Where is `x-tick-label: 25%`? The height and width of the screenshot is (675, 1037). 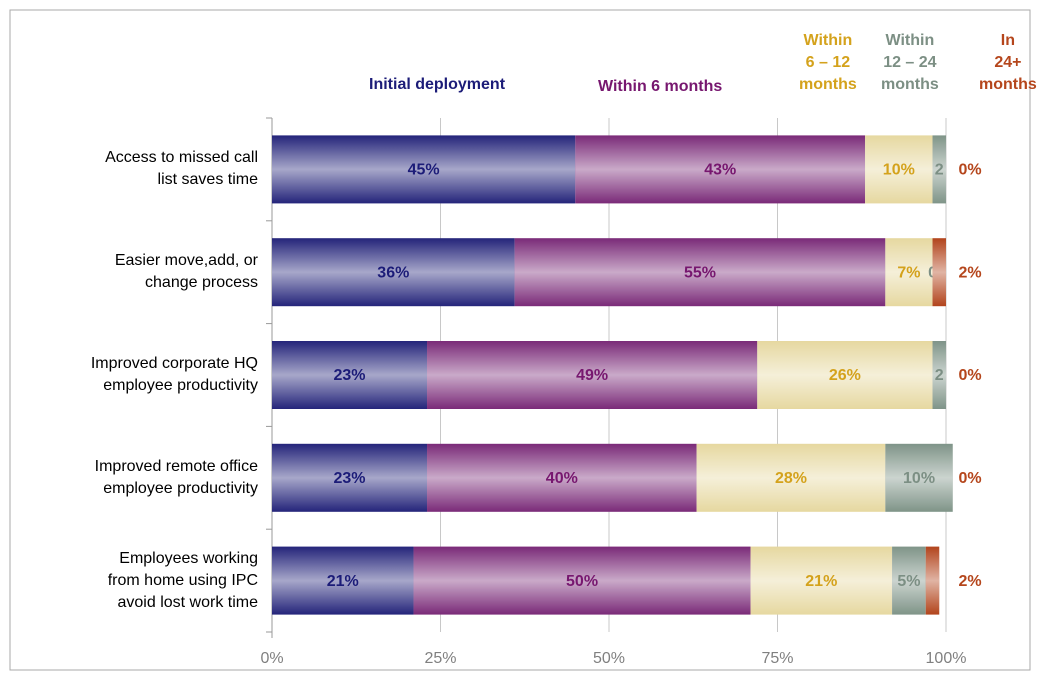 x-tick-label: 25% is located at coordinates (440, 658).